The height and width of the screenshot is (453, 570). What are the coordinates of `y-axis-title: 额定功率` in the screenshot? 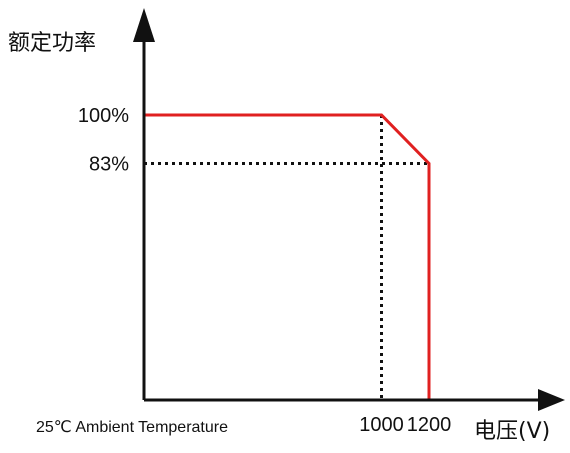 It's located at (52, 43).